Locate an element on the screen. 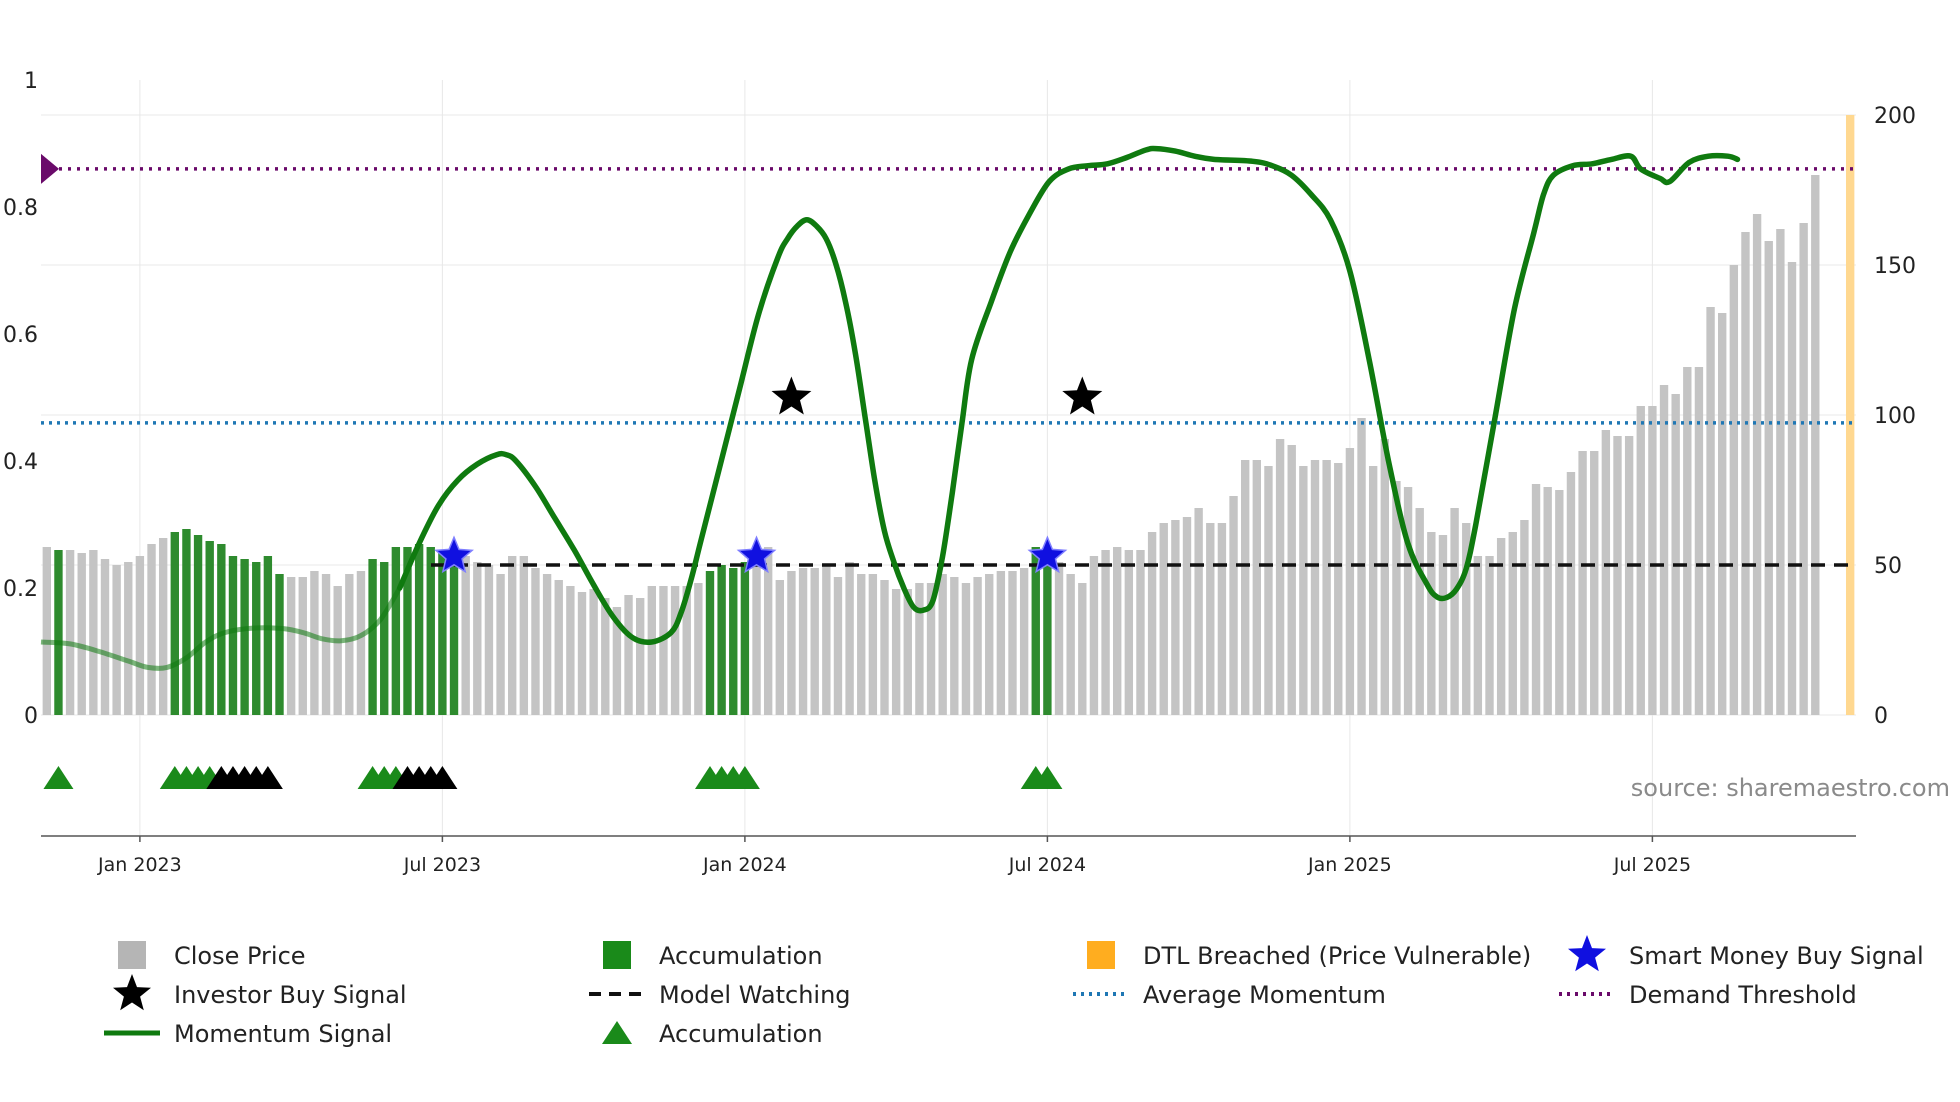  legend-item-investor: Investor Buy Signal is located at coordinates (260, 992).